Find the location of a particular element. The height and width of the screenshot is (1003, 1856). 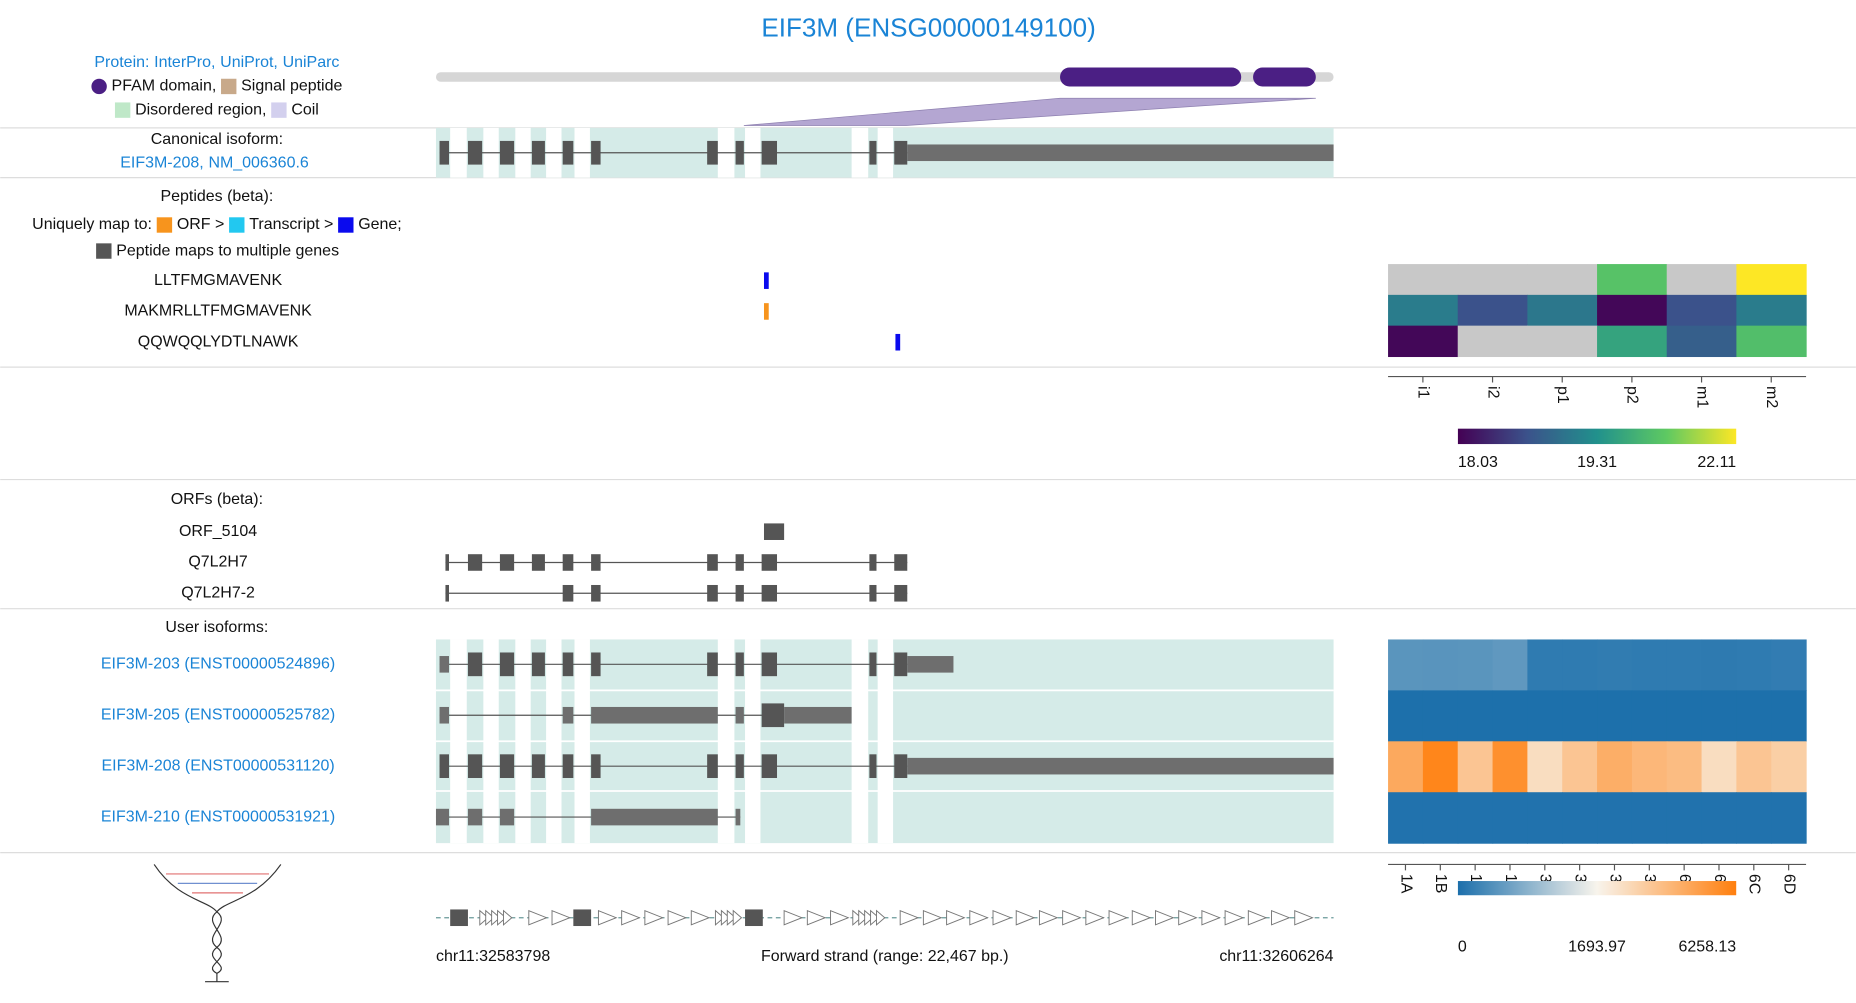

protein-link: UniProt, is located at coordinates (249, 62).